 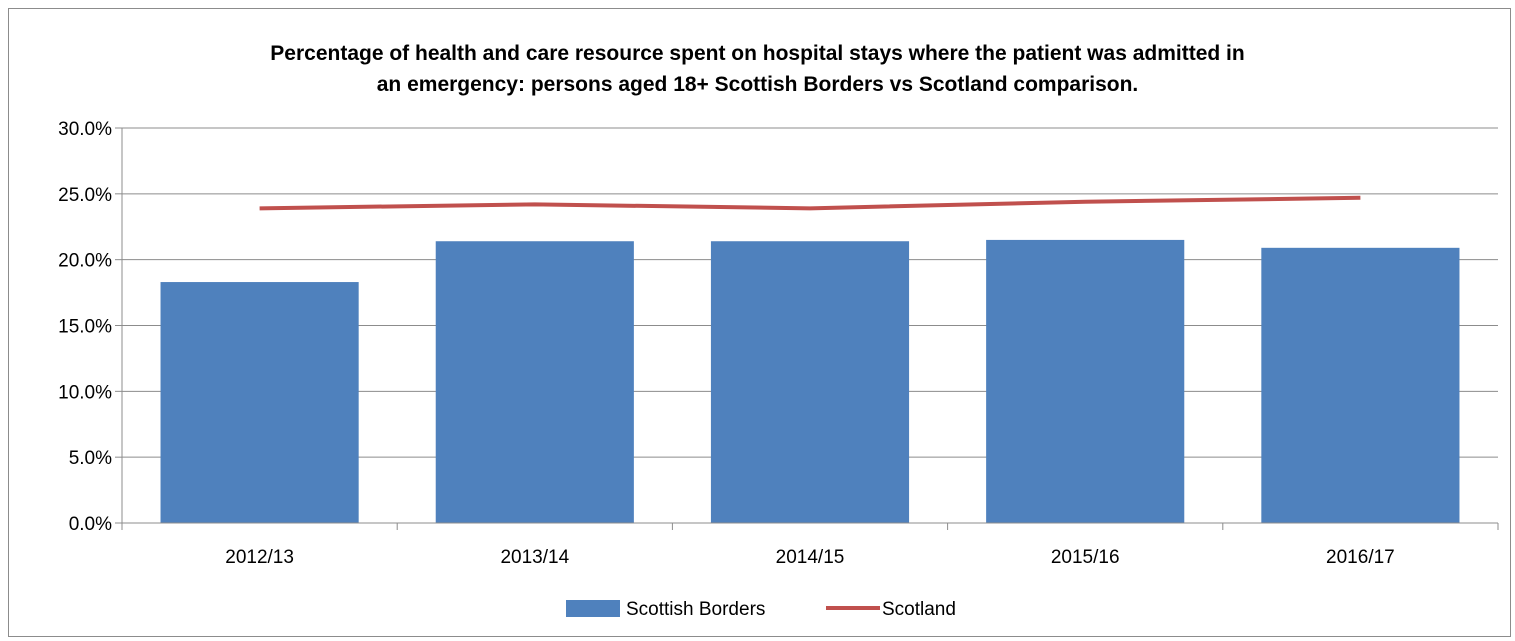 I want to click on x-tick-label: 2015/16, so click(x=1085, y=557).